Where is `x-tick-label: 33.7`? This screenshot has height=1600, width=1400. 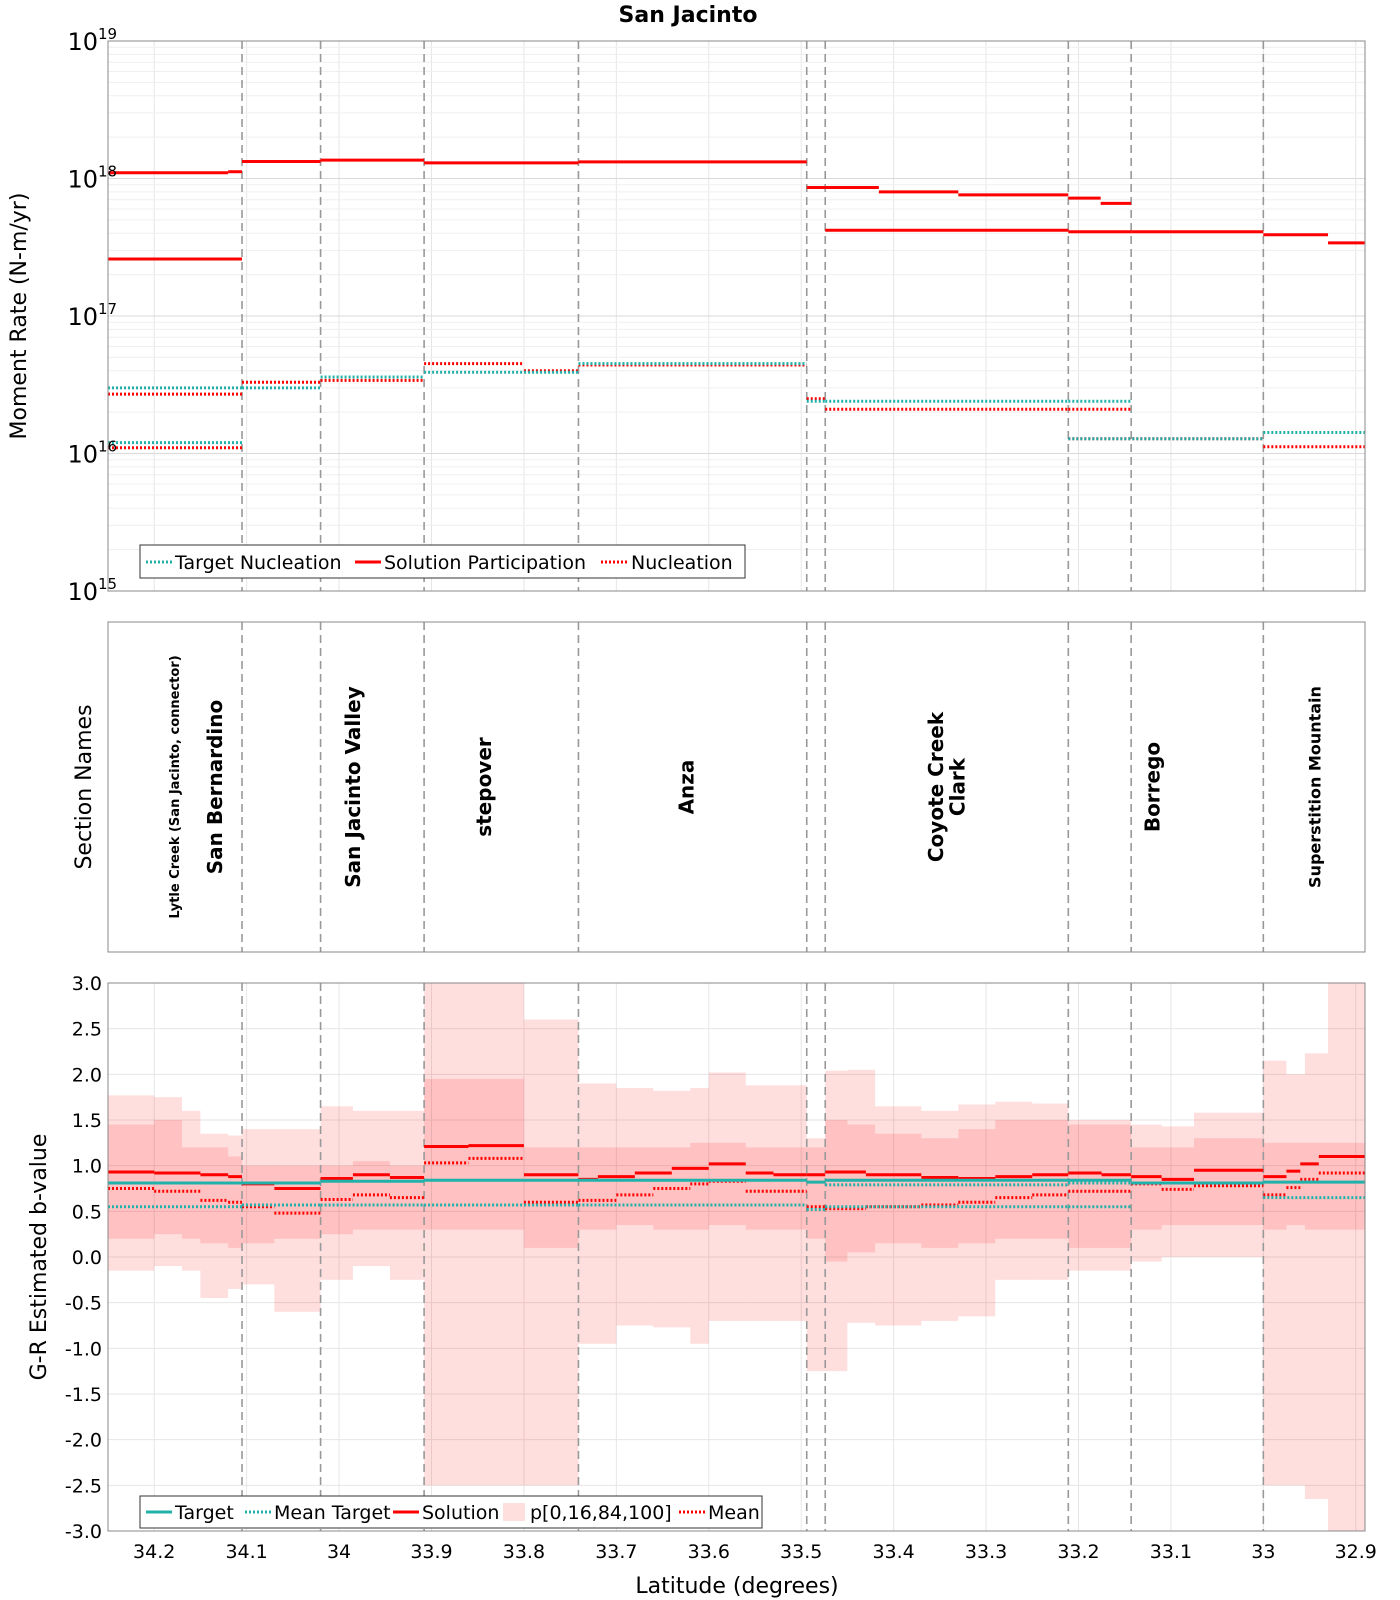 x-tick-label: 33.7 is located at coordinates (616, 1552).